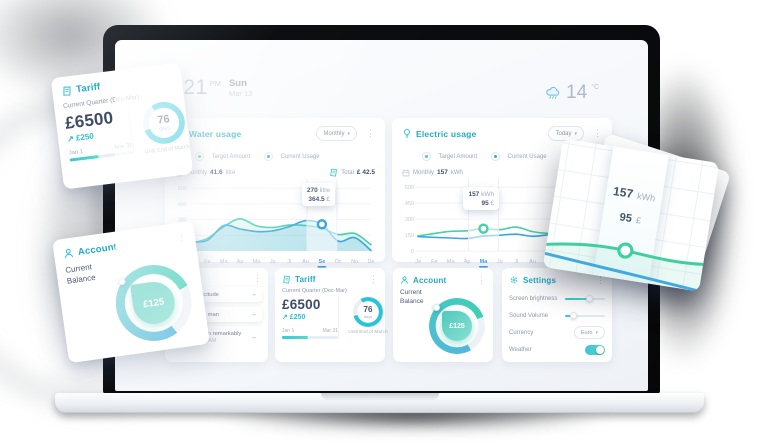 Image resolution: width=759 pixels, height=448 pixels. I want to click on svg-text: 600, so click(409, 188).